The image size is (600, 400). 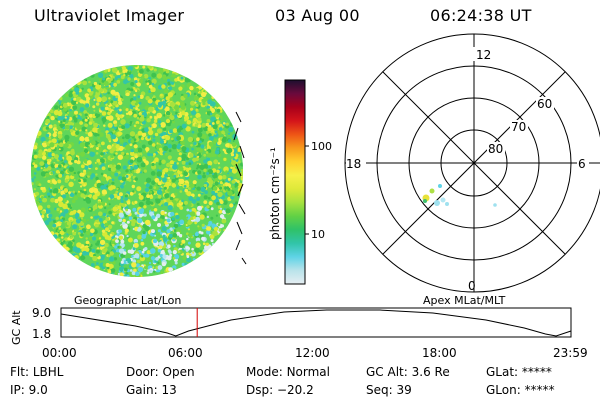 I want to click on speckle-2083, so click(x=200, y=135).